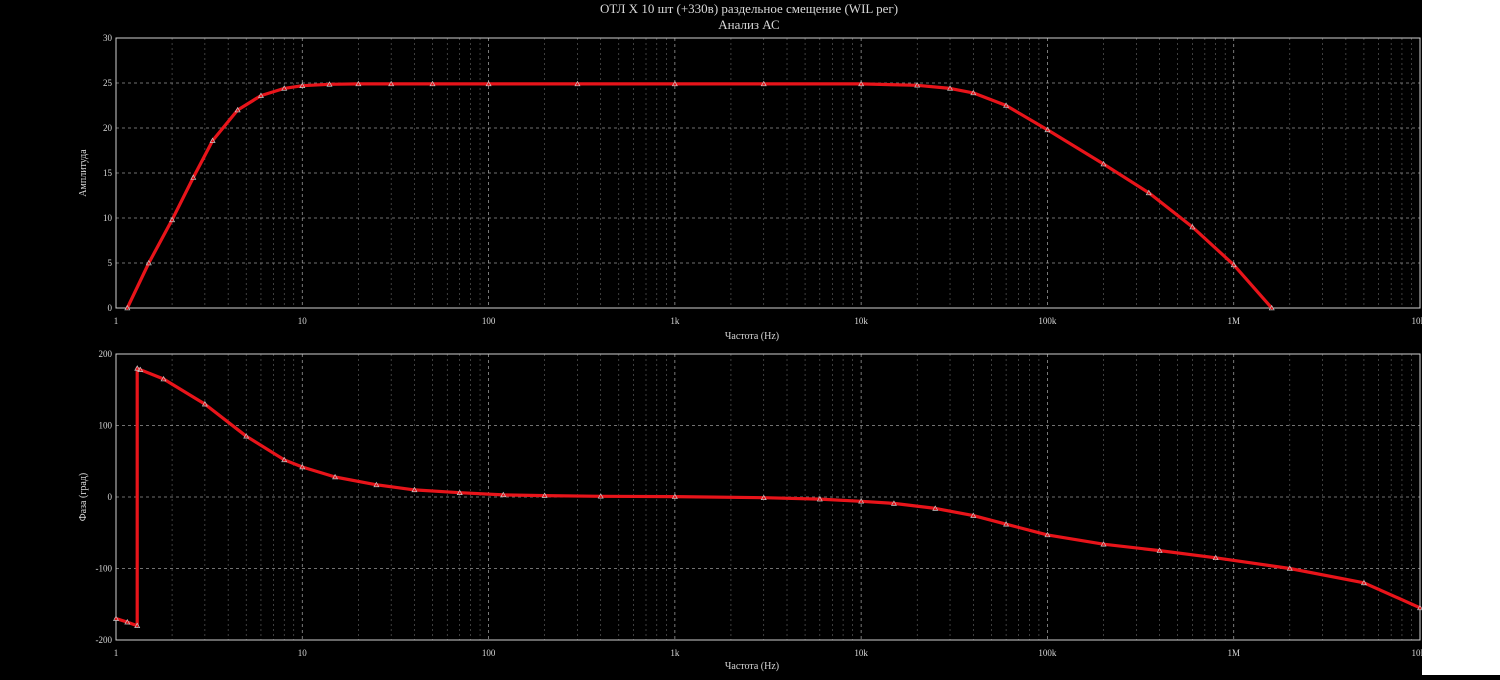 This screenshot has height=680, width=1500. I want to click on amplitude-x-tick-label: 100k, so click(1047, 321).